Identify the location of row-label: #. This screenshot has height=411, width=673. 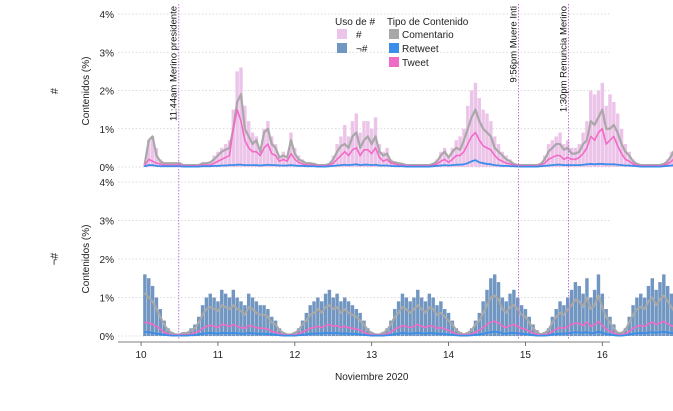
(55, 90).